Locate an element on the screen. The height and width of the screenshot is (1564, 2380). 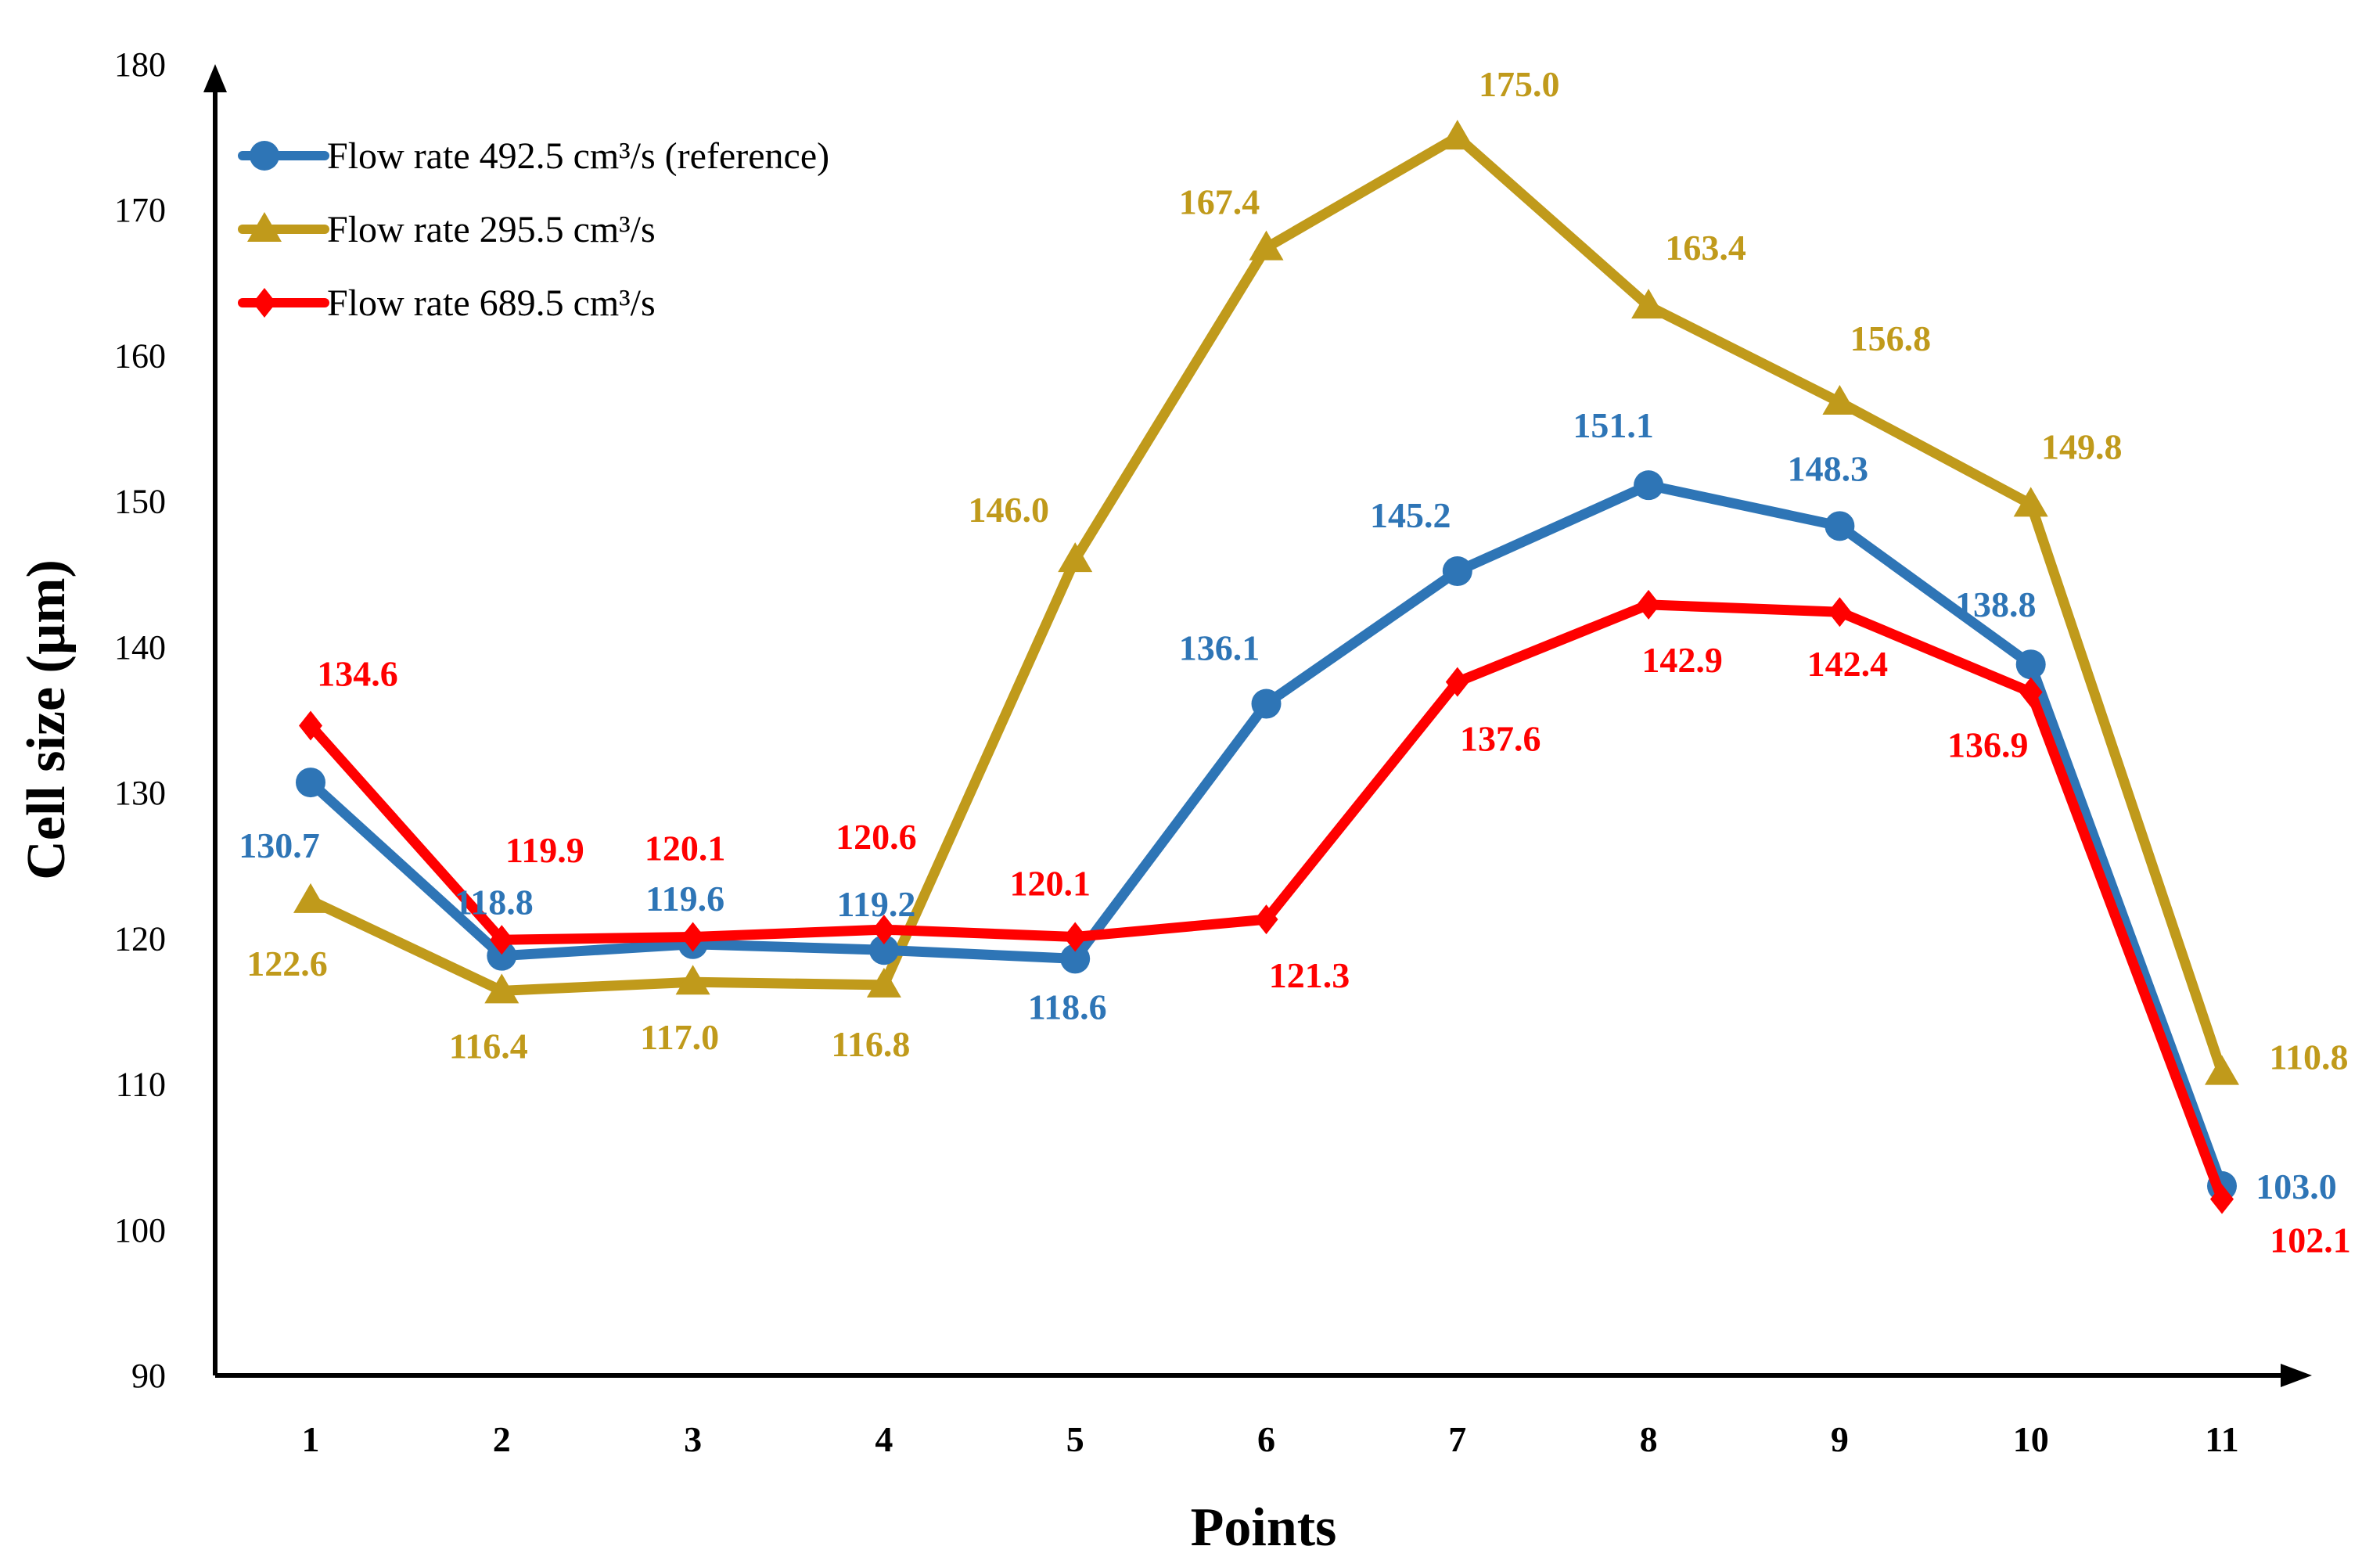
data-label: 156.8 is located at coordinates (1891, 338).